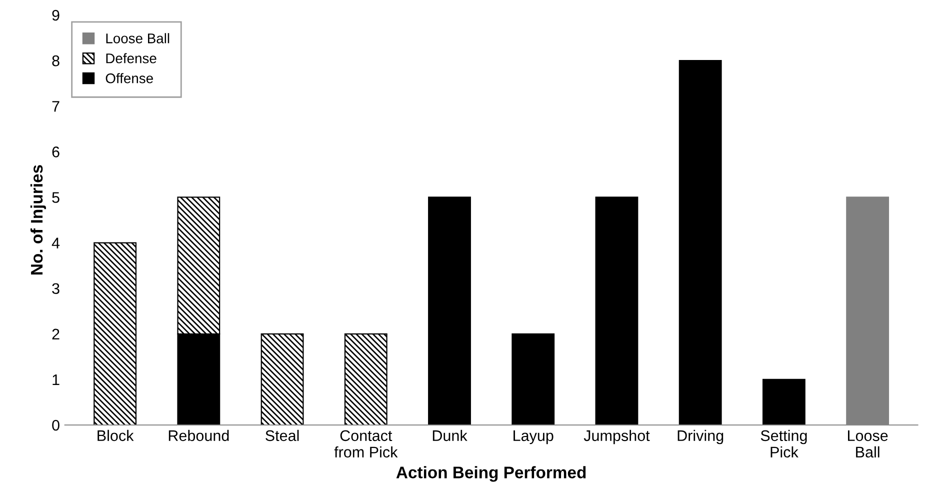 This screenshot has width=927, height=500. Describe the element at coordinates (56, 106) in the screenshot. I see `y-tick-label: 7` at that location.